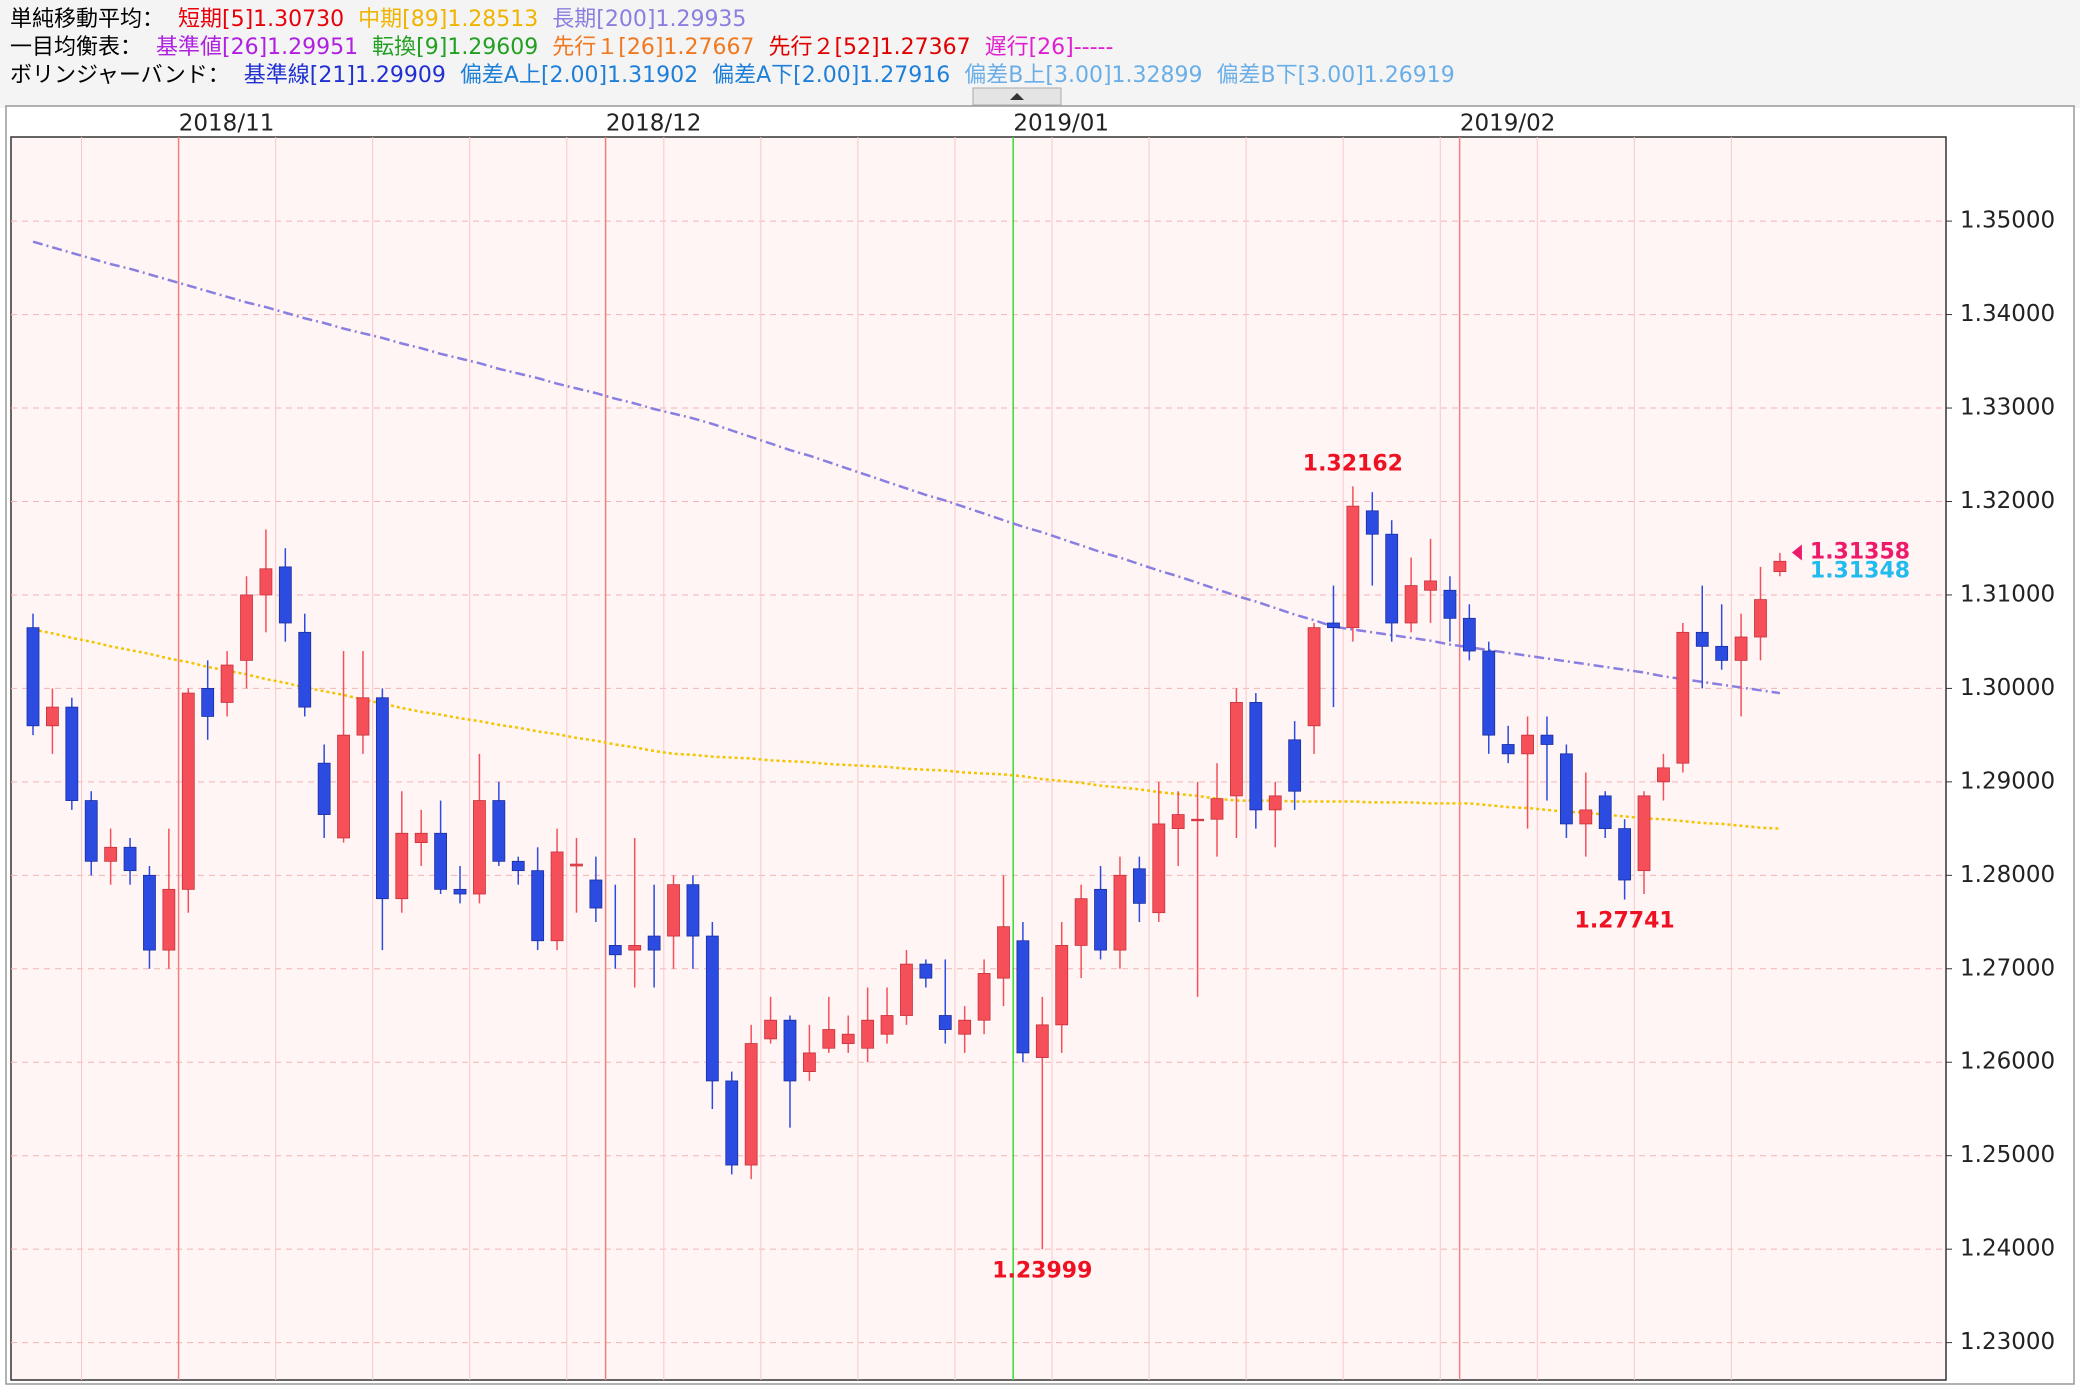  Describe the element at coordinates (2007, 408) in the screenshot. I see `y-tick-label: 1.33000` at that location.